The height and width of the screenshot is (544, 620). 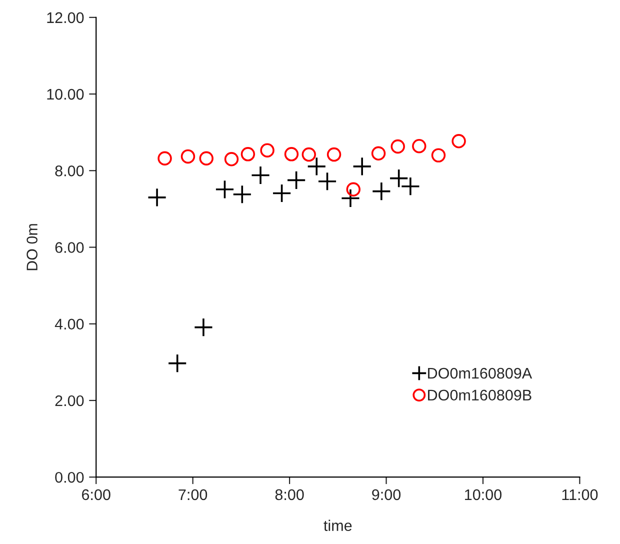 What do you see at coordinates (338, 526) in the screenshot?
I see `x-axis-title: time` at bounding box center [338, 526].